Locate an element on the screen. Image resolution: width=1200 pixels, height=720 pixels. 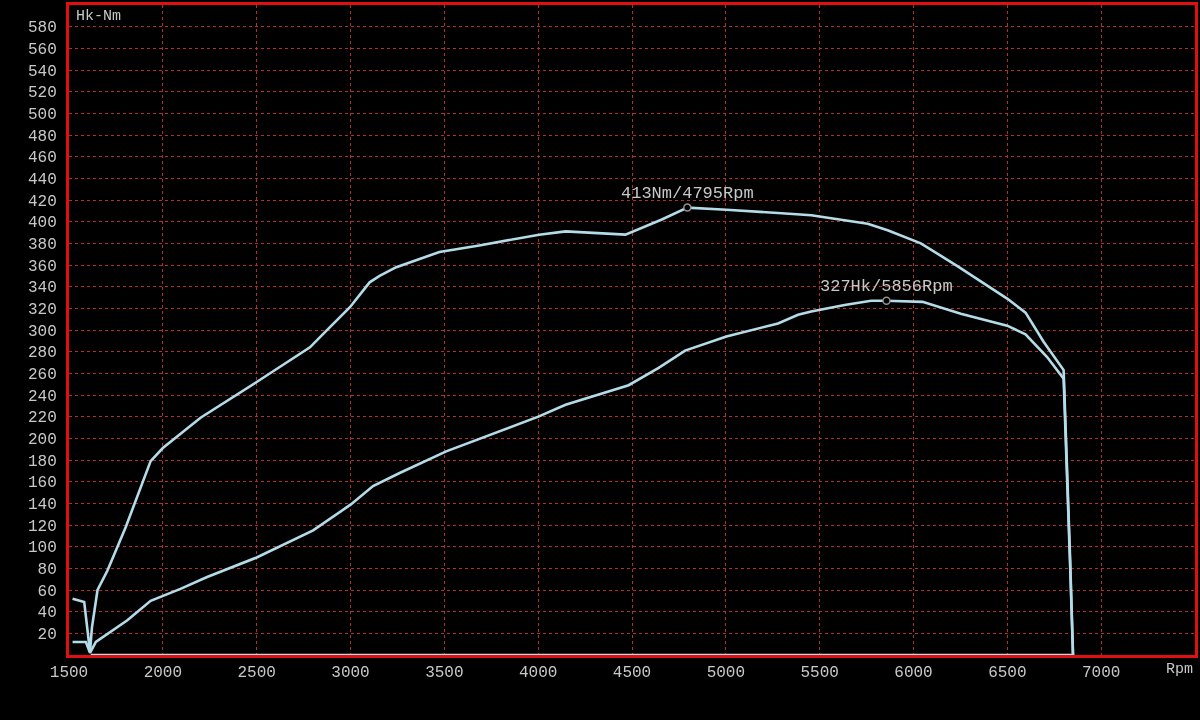
y-tick-label: 420 is located at coordinates (42, 201).